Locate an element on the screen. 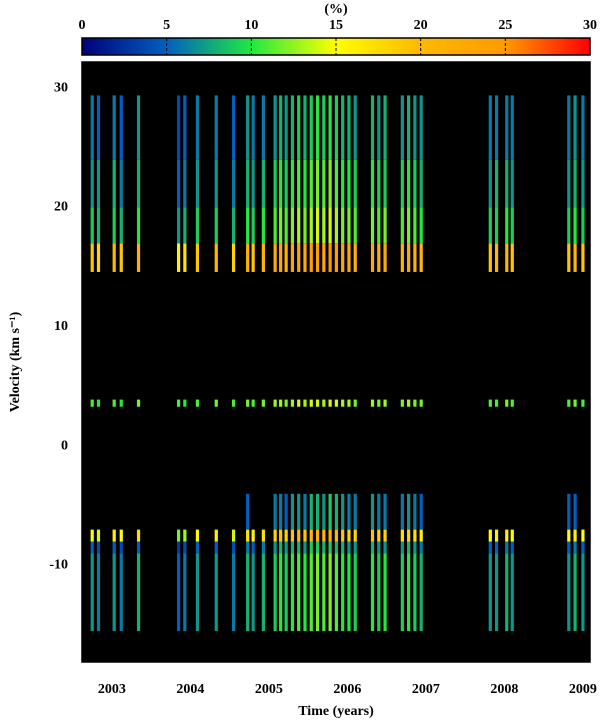  y-tick-label: -10 is located at coordinates (58, 565).